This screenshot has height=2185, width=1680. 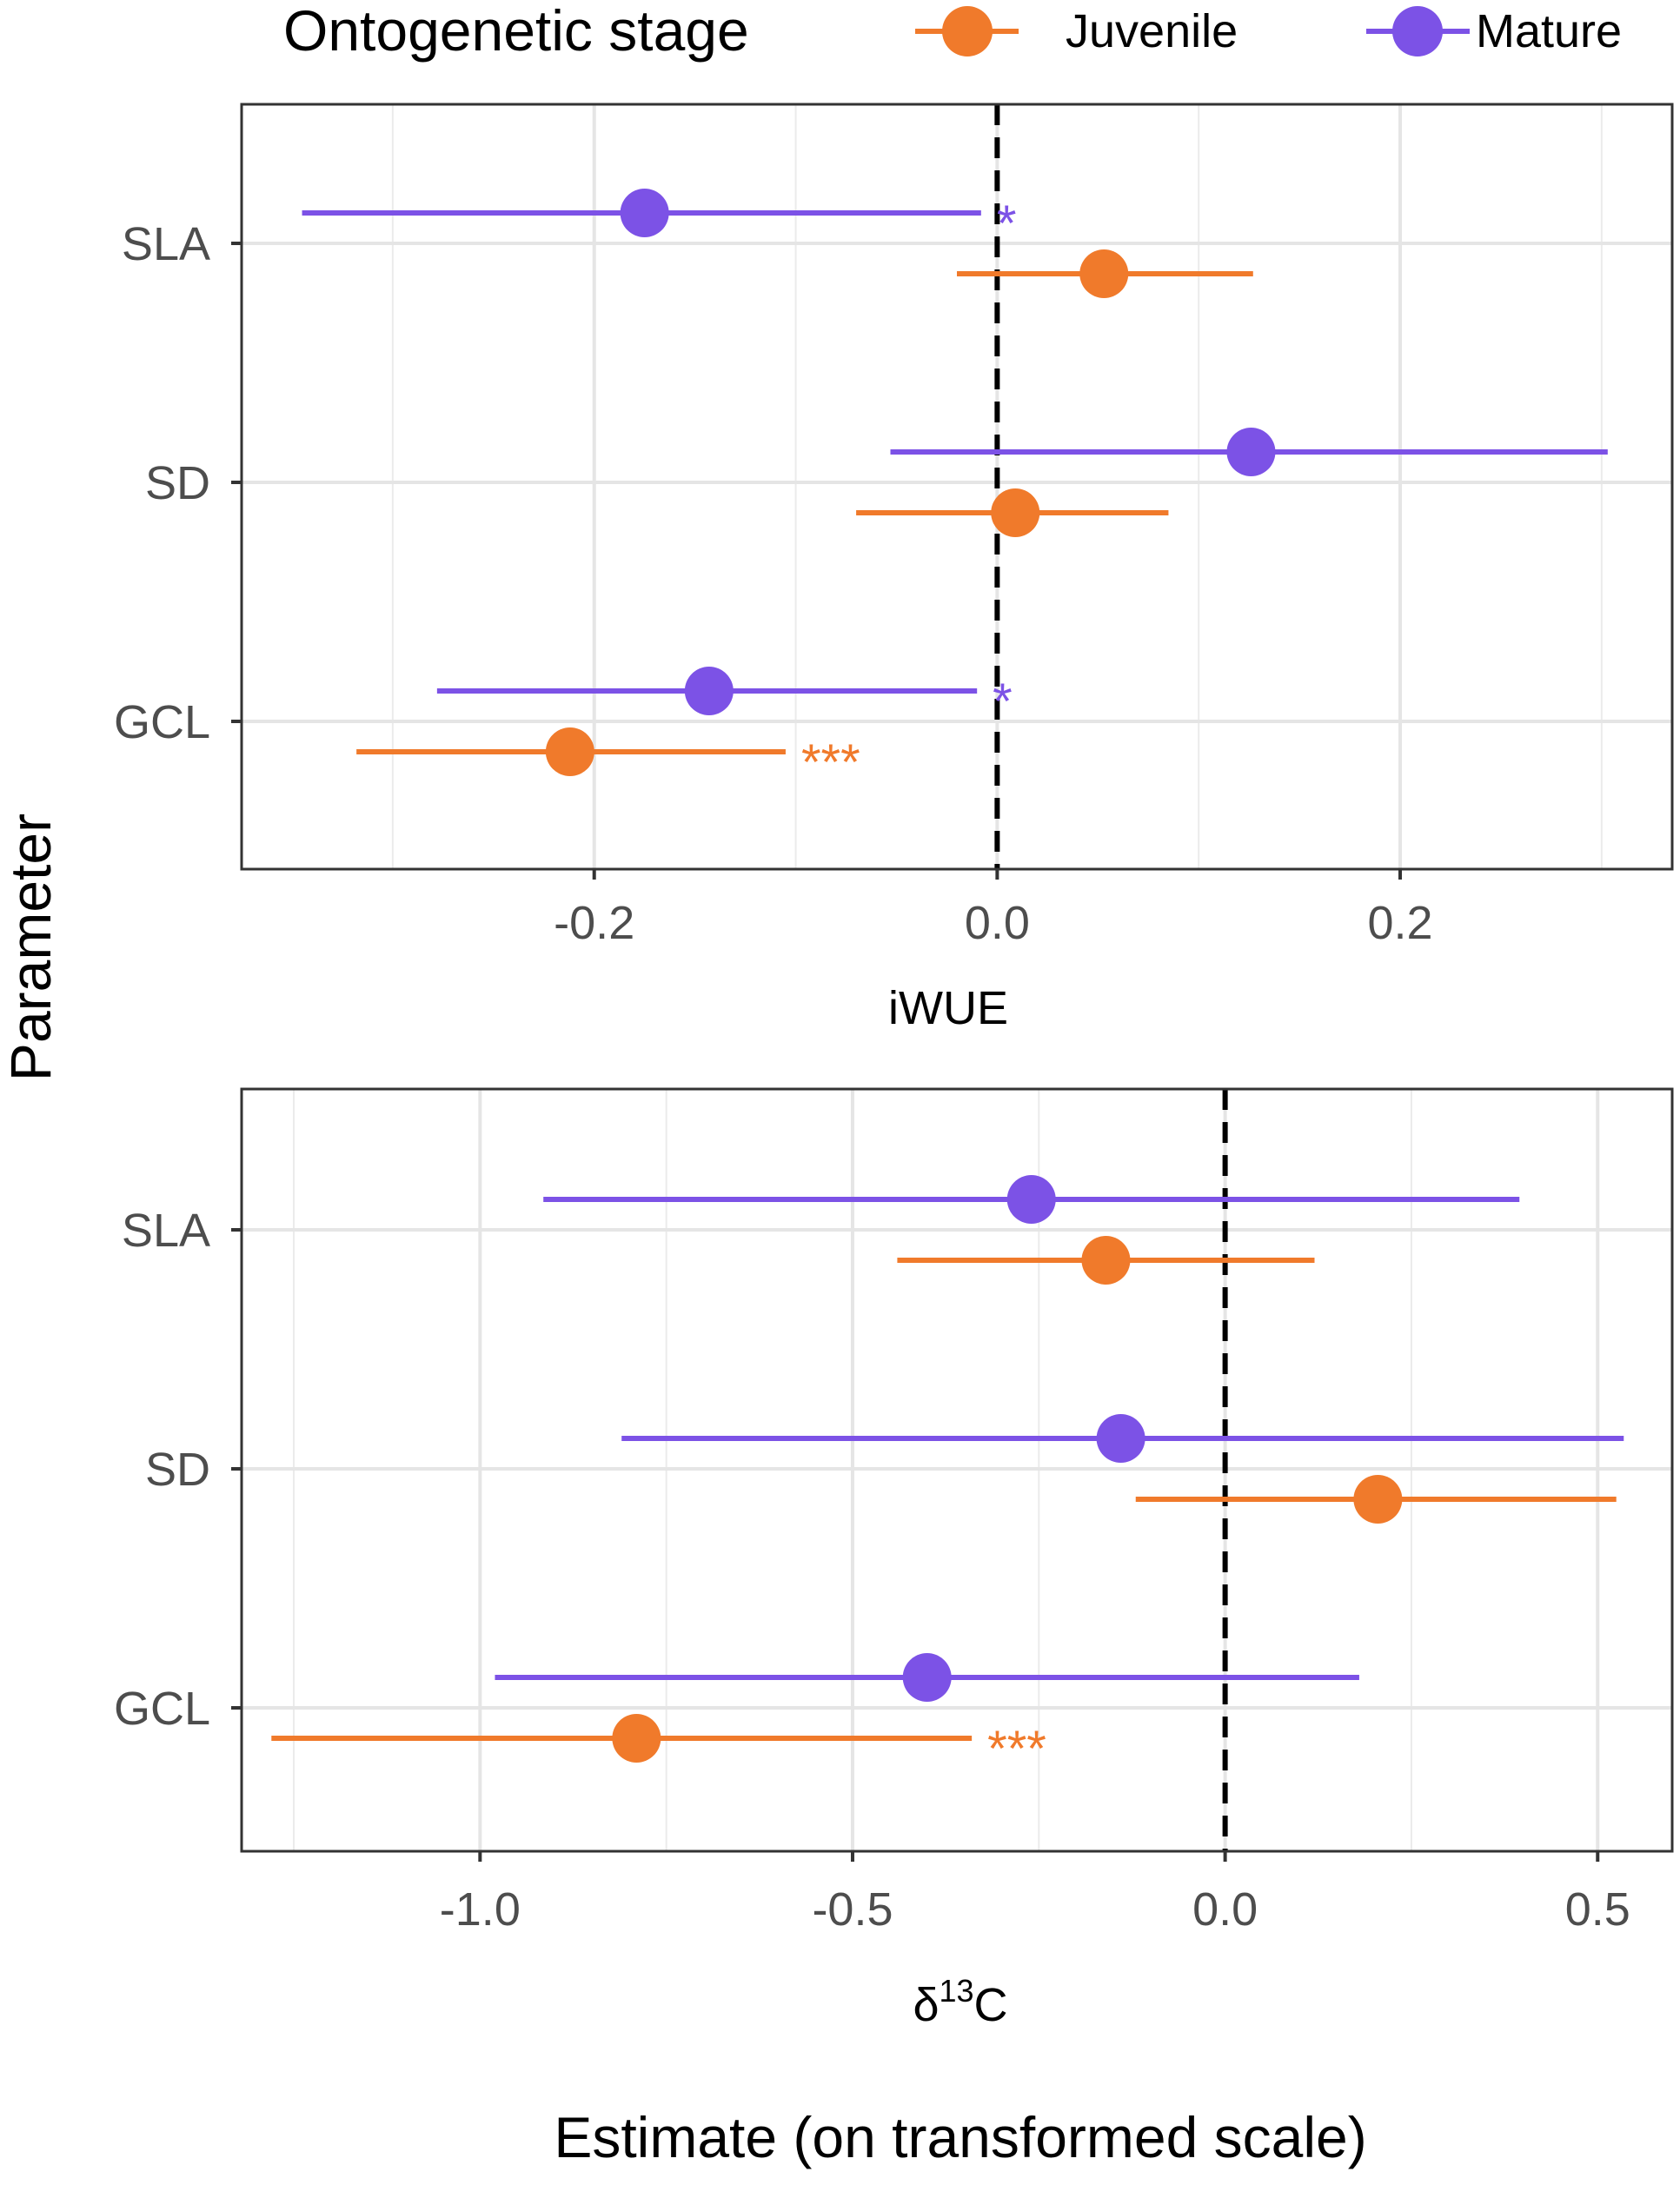 I want to click on point-mature-sla-iwue, so click(x=644, y=213).